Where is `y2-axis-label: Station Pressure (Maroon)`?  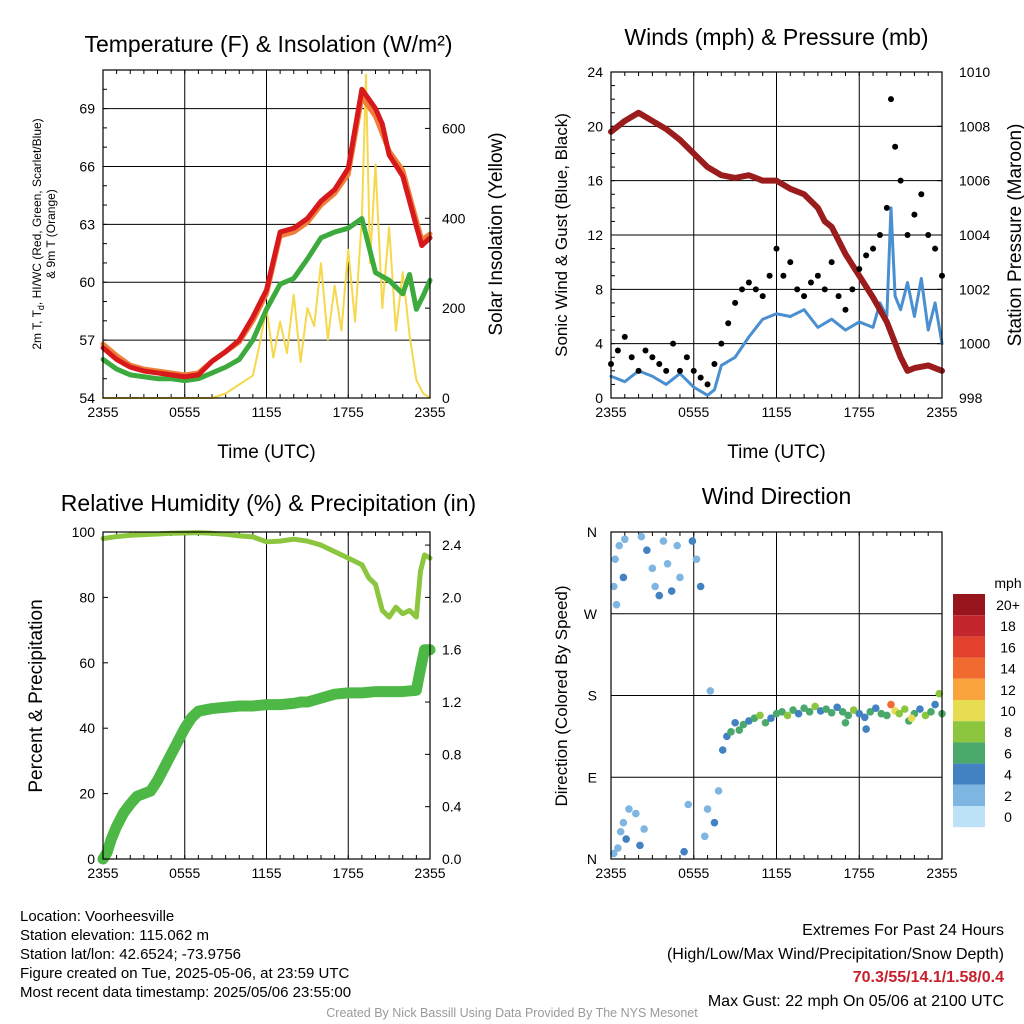
y2-axis-label: Station Pressure (Maroon) is located at coordinates (1014, 235).